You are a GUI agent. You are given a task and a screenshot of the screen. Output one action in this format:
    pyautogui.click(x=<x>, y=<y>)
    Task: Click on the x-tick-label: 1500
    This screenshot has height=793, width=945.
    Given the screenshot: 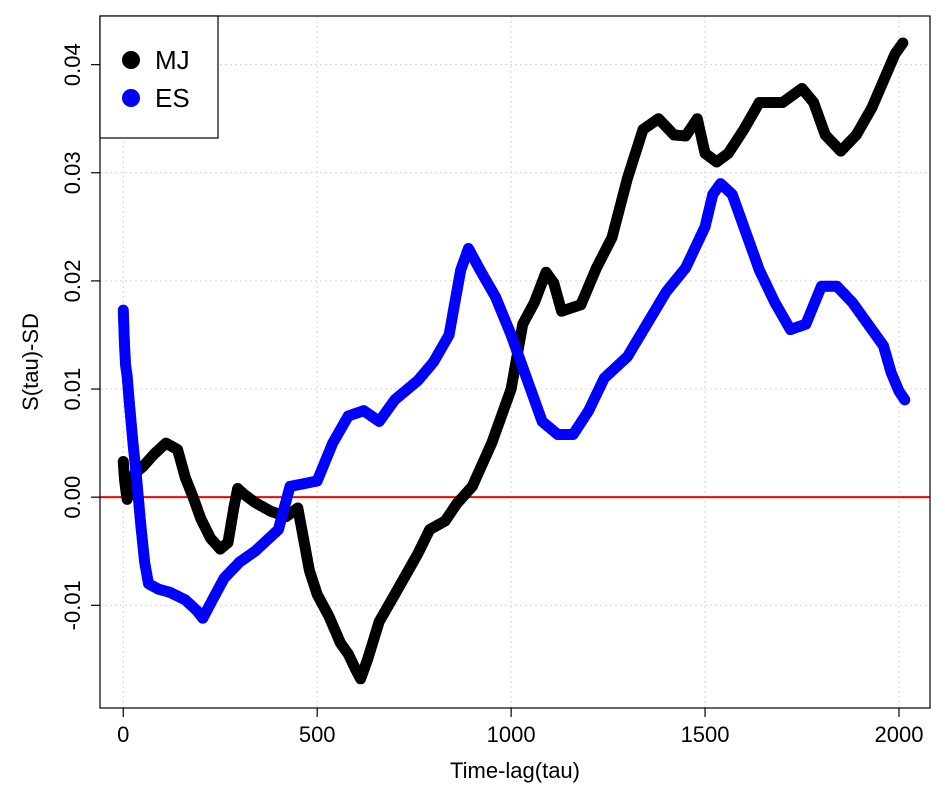 What is the action you would take?
    pyautogui.click(x=705, y=734)
    